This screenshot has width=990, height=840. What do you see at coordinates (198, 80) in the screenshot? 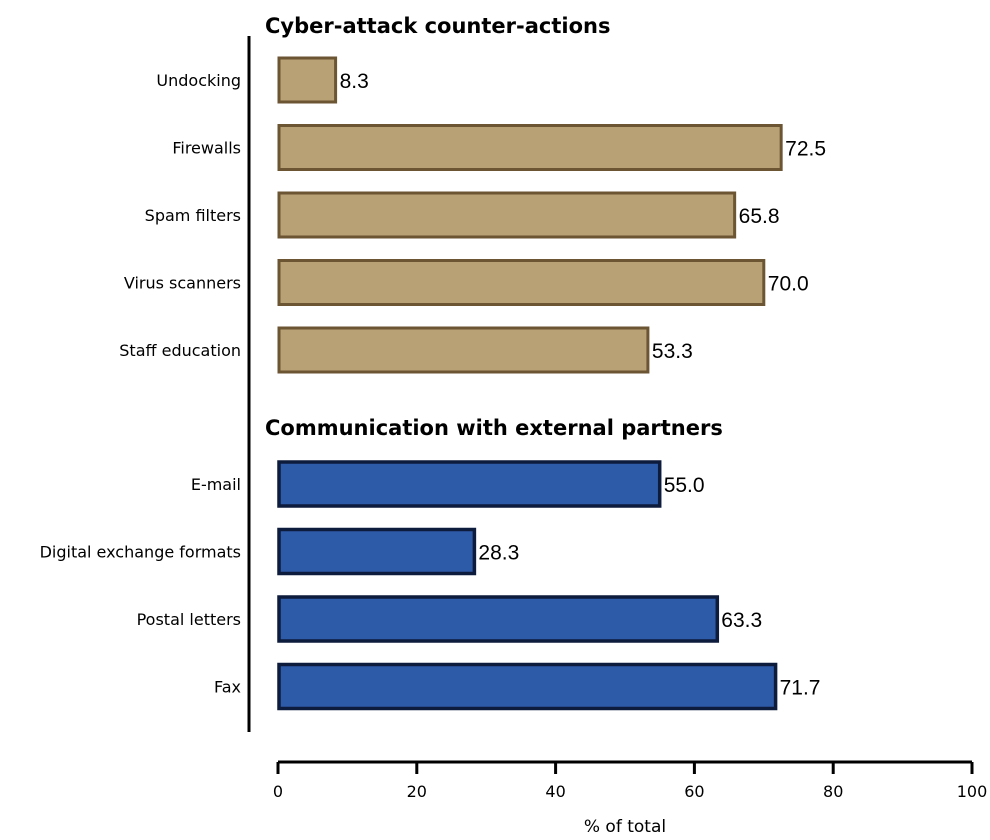
I see `category-label: Undocking` at bounding box center [198, 80].